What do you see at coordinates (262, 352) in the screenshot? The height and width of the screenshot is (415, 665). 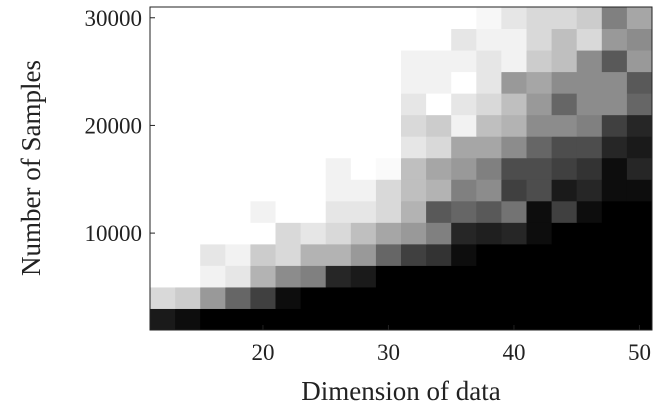 I see `x-tick-label: 20` at bounding box center [262, 352].